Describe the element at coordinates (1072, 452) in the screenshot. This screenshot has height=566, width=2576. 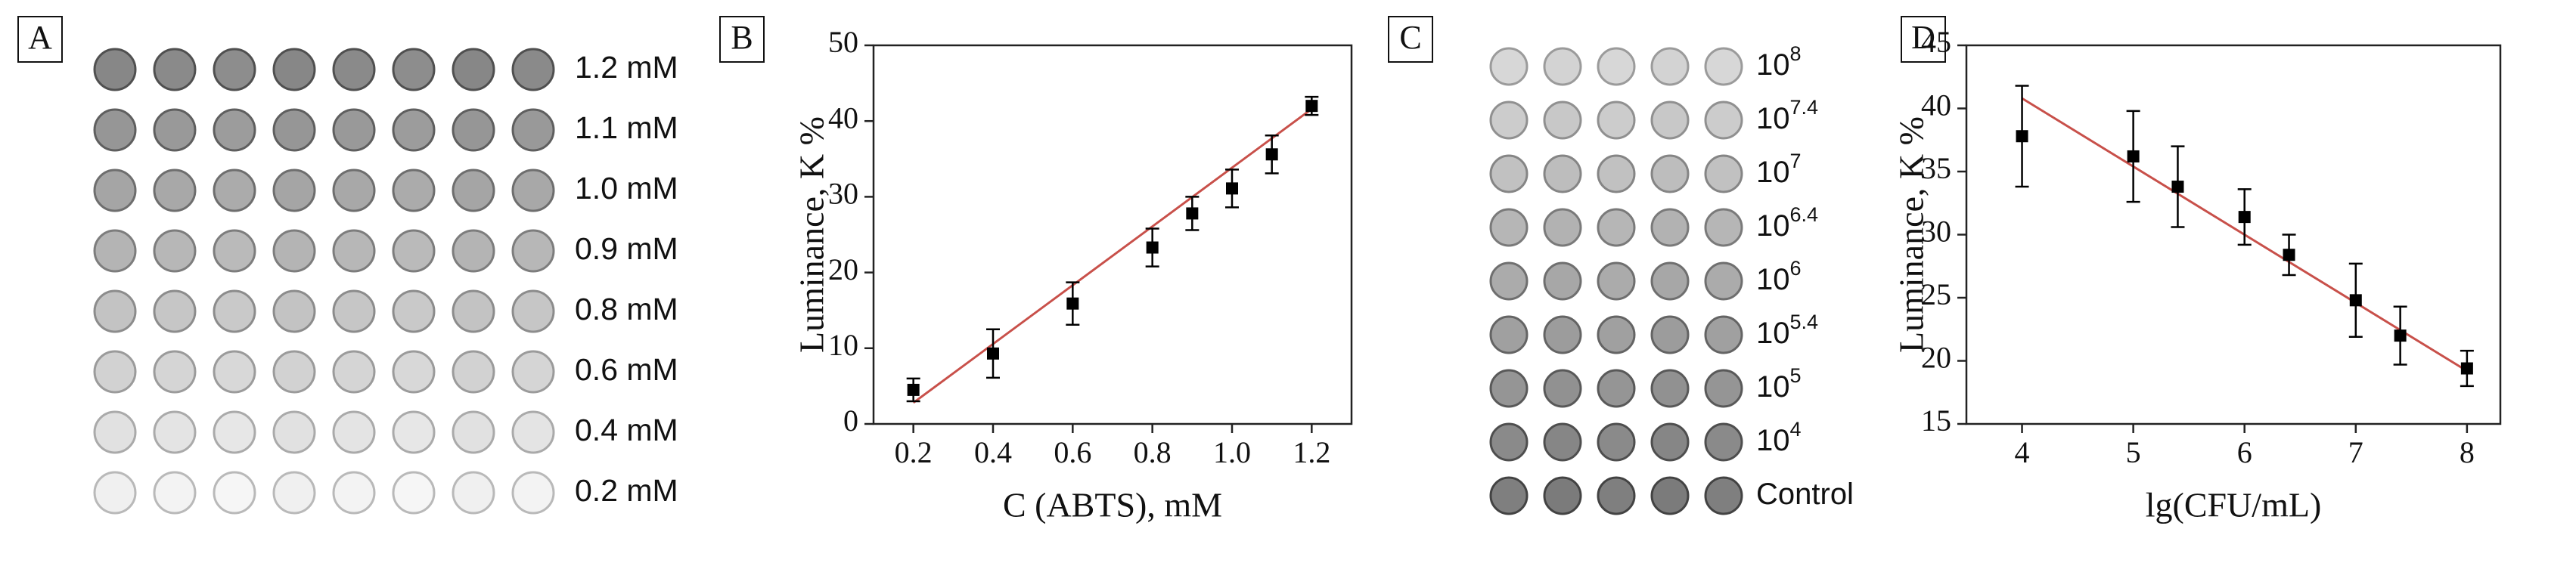
I see `x-tick-label: 0.6` at that location.